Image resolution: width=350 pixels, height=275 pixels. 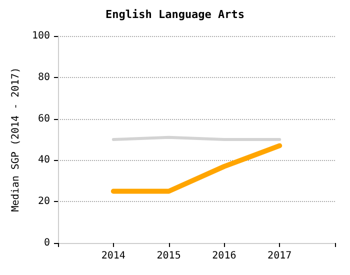 I want to click on y-tick-label: 60, so click(x=44, y=118).